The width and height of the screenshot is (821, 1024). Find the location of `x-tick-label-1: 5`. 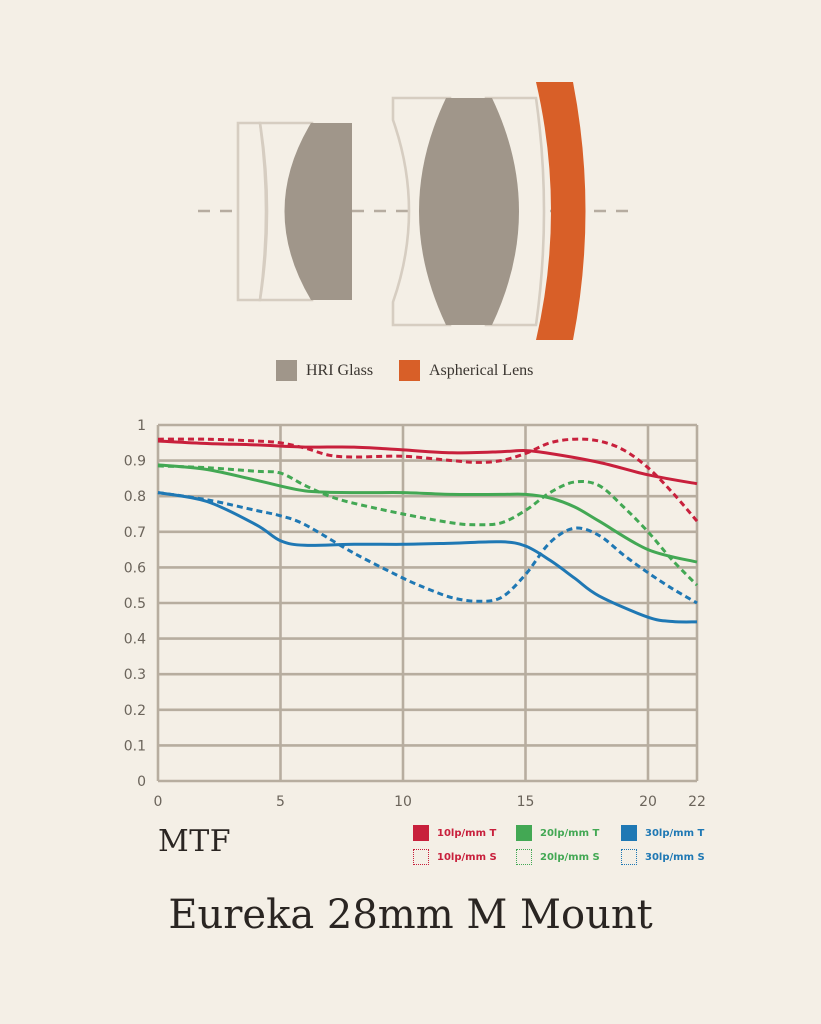

x-tick-label-1: 5 is located at coordinates (280, 802).